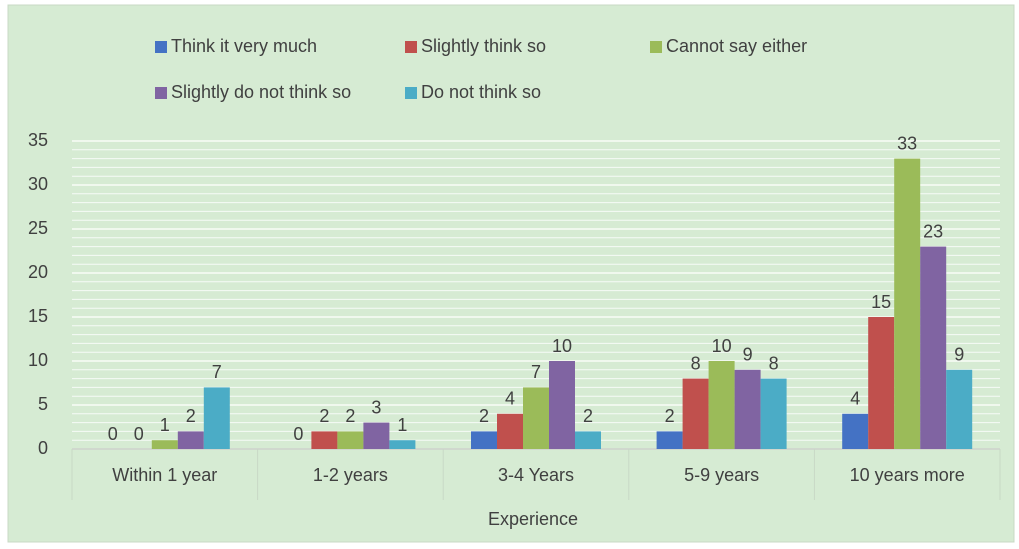 Image resolution: width=1019 pixels, height=549 pixels. Describe the element at coordinates (38, 272) in the screenshot. I see `y-tick-label: 20` at that location.